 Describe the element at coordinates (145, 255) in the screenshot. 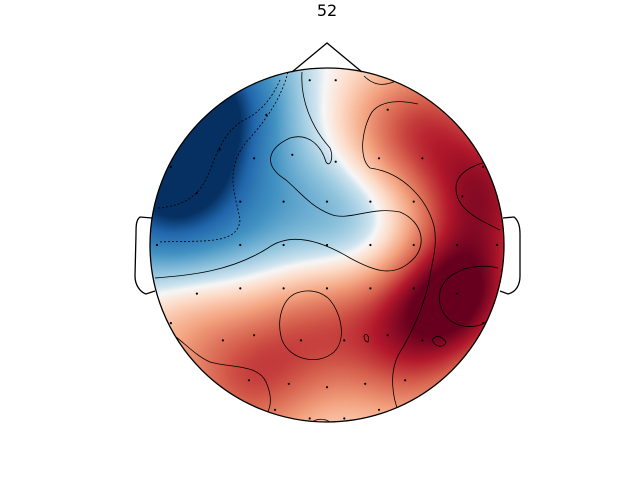

I see `left-ear` at that location.